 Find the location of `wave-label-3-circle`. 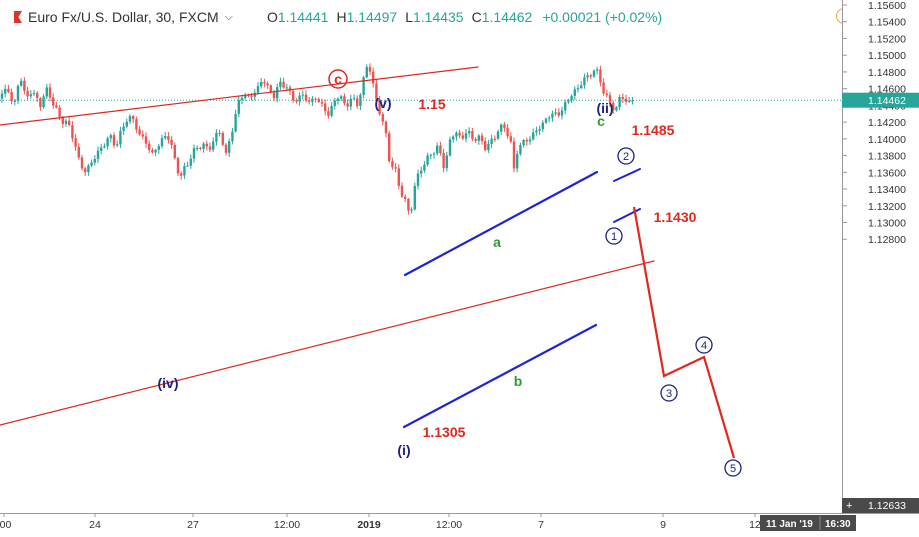

wave-label-3-circle is located at coordinates (669, 393).